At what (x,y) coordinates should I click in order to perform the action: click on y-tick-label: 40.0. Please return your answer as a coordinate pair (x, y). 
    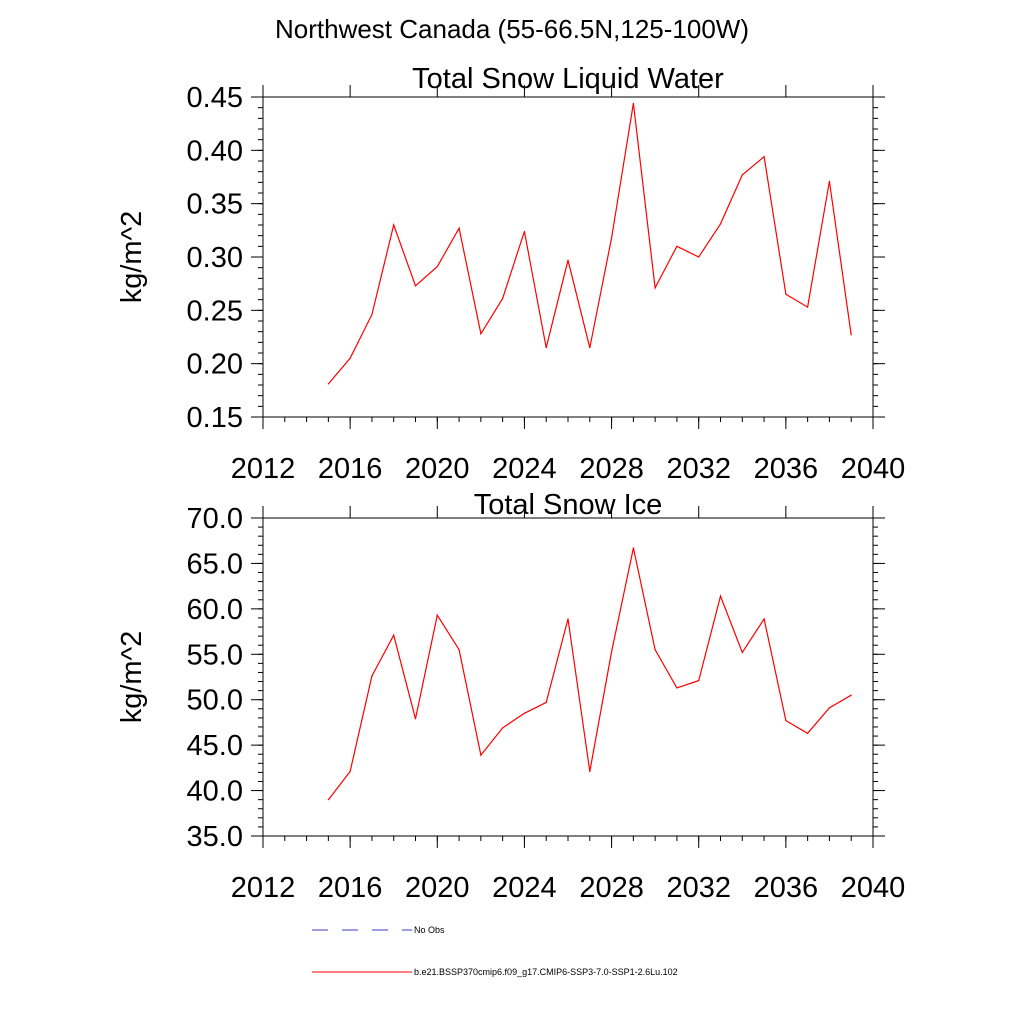
    Looking at the image, I should click on (215, 792).